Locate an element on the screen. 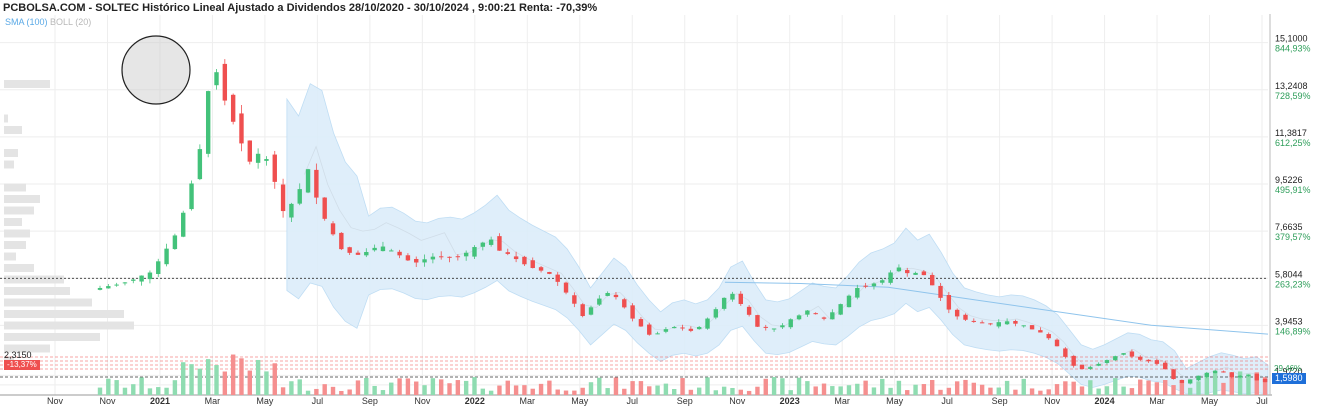 Image resolution: width=1318 pixels, height=411 pixels. left-pct-value: -13,37% is located at coordinates (22, 364).